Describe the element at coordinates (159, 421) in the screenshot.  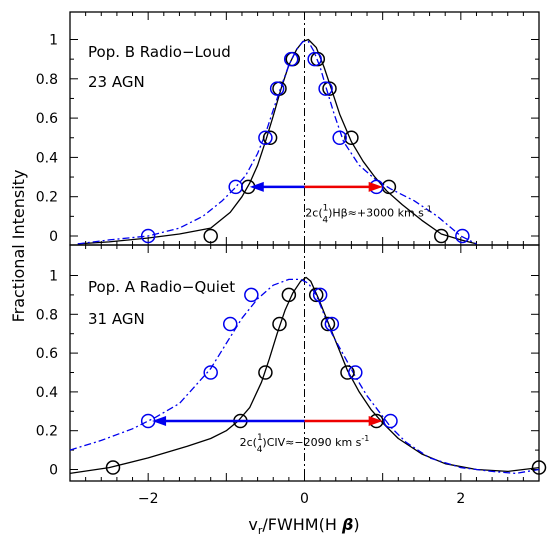
I see `bottom-blue-arrow-head` at that location.